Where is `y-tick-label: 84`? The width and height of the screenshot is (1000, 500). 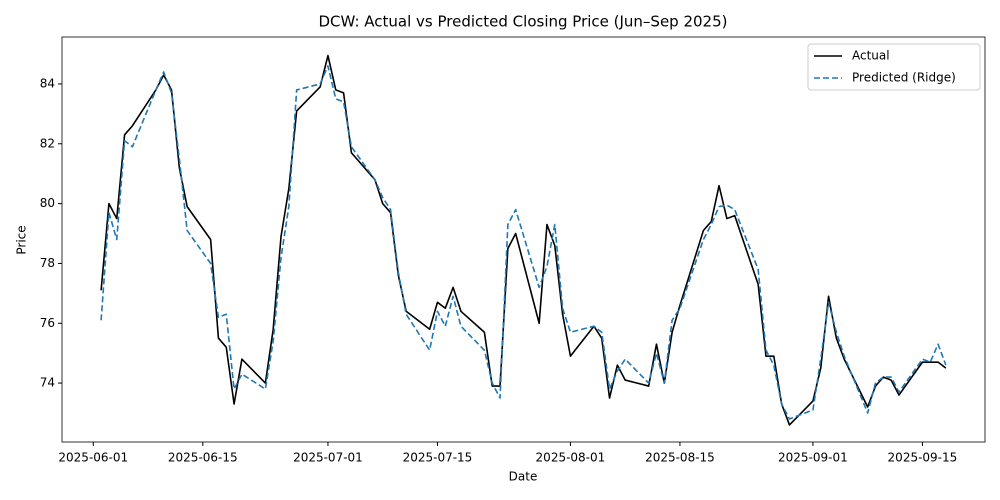
y-tick-label: 84 is located at coordinates (47, 83).